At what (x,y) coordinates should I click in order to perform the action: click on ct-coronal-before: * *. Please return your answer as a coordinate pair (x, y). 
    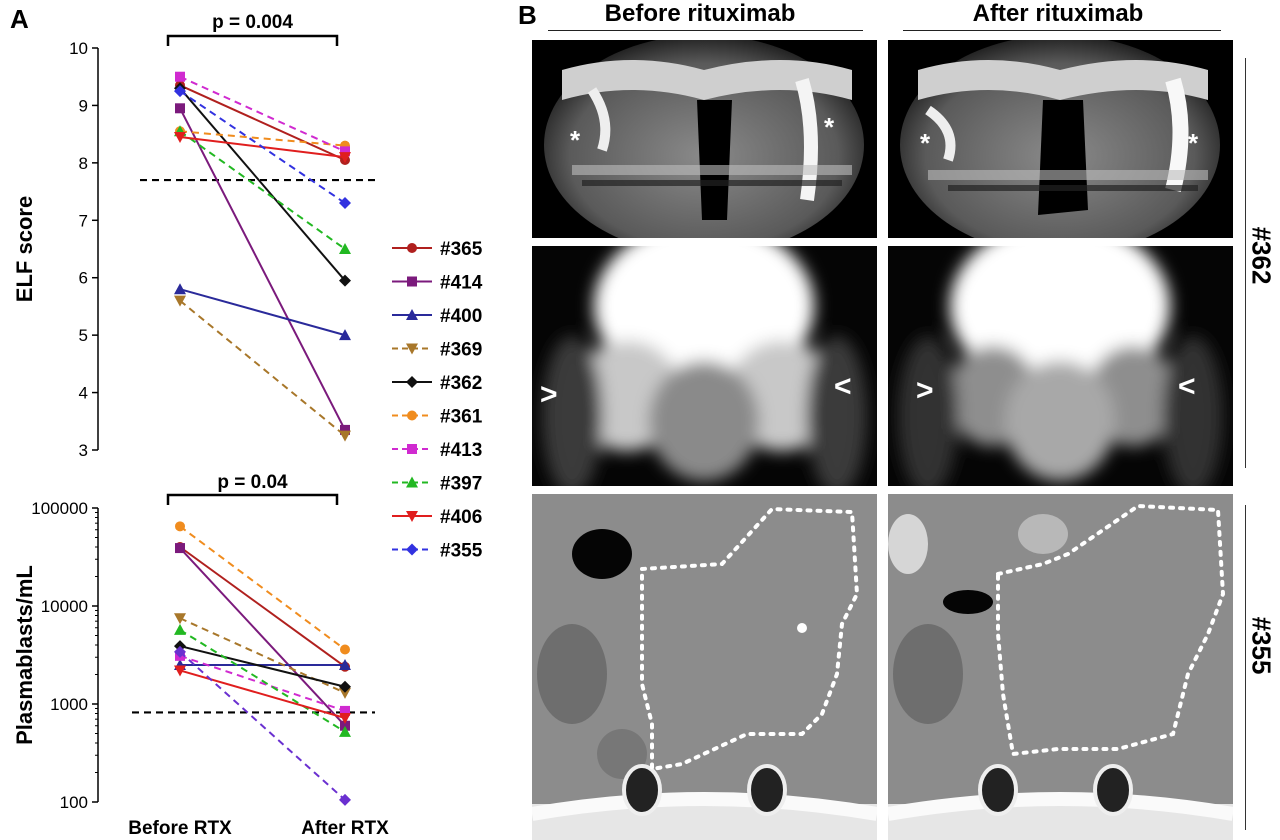
    Looking at the image, I should click on (704, 139).